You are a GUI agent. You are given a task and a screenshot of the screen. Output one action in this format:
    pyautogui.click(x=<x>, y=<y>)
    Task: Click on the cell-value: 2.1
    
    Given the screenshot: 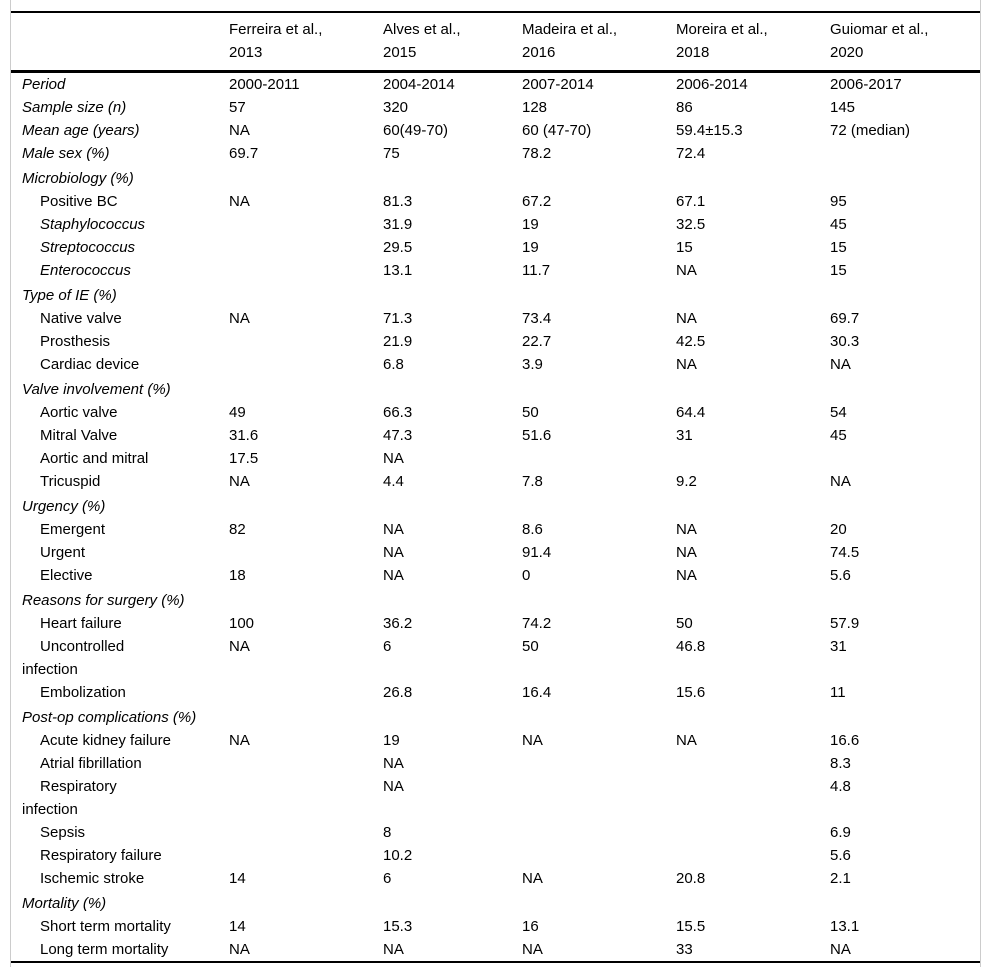 What is the action you would take?
    pyautogui.click(x=840, y=878)
    